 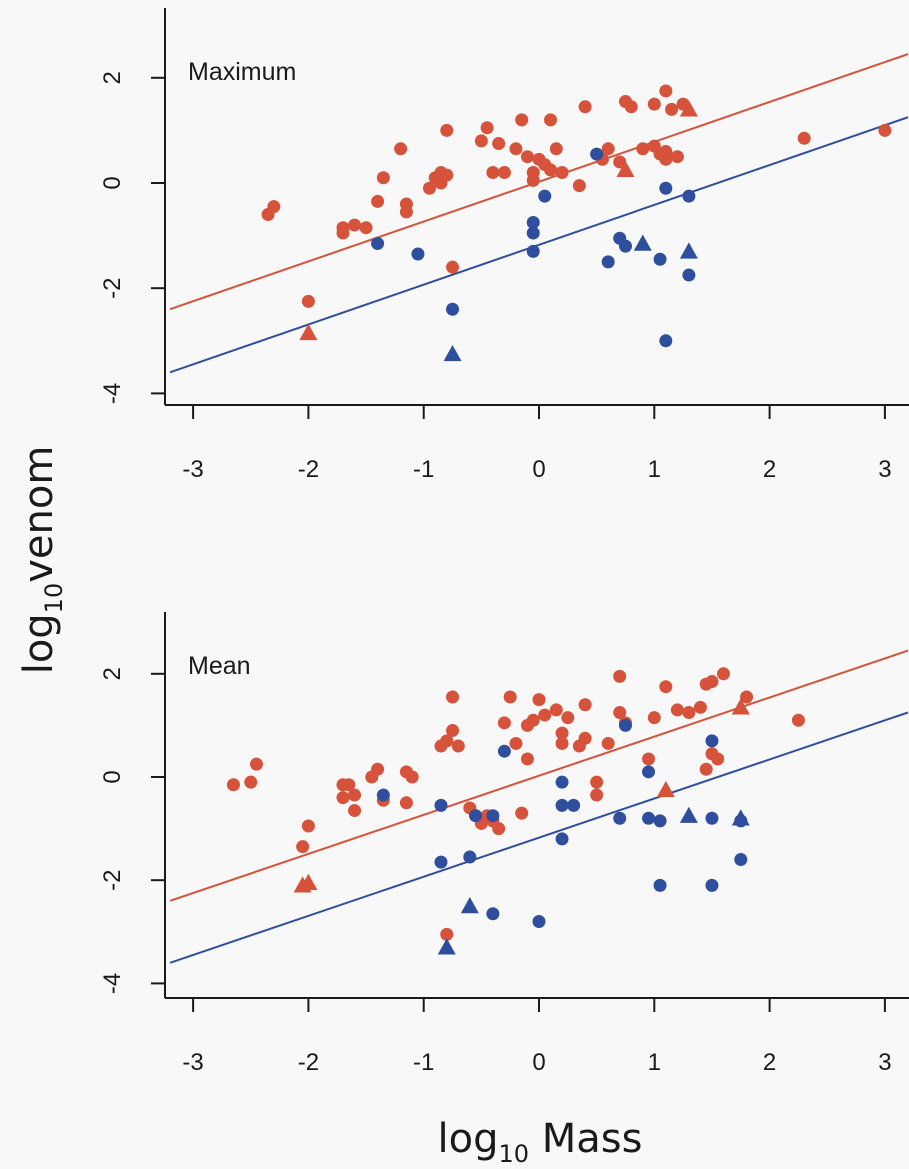 What do you see at coordinates (540, 1142) in the screenshot?
I see `x-axis-label: log10 Mass` at bounding box center [540, 1142].